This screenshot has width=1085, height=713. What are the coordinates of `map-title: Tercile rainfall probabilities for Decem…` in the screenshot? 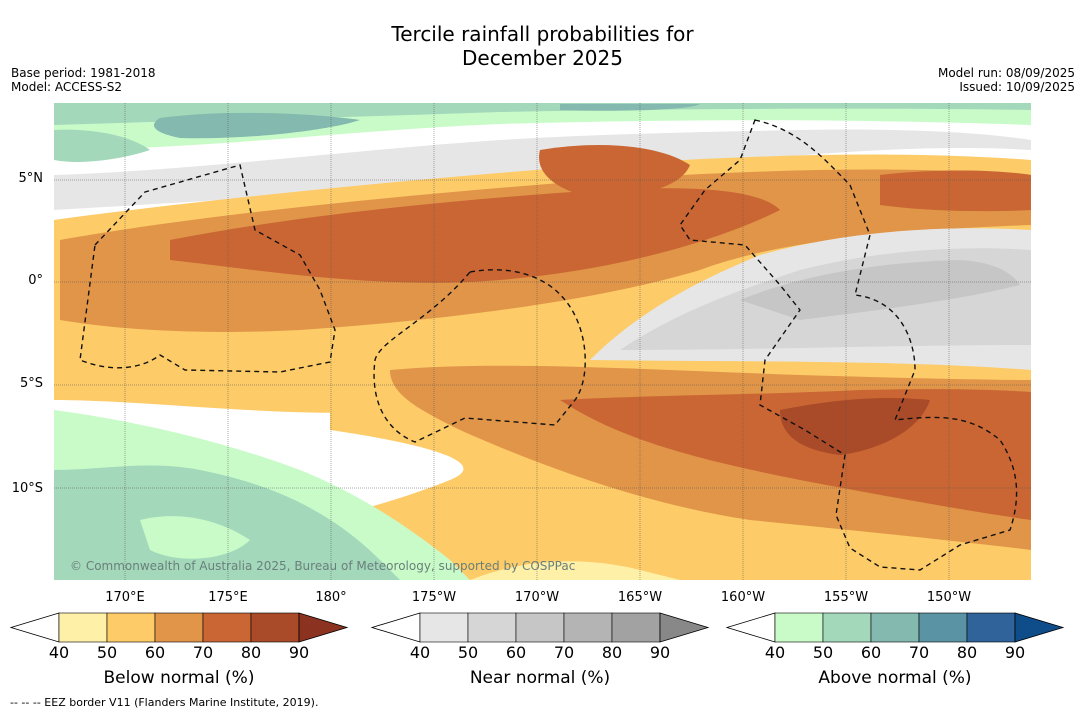 It's located at (542, 46).